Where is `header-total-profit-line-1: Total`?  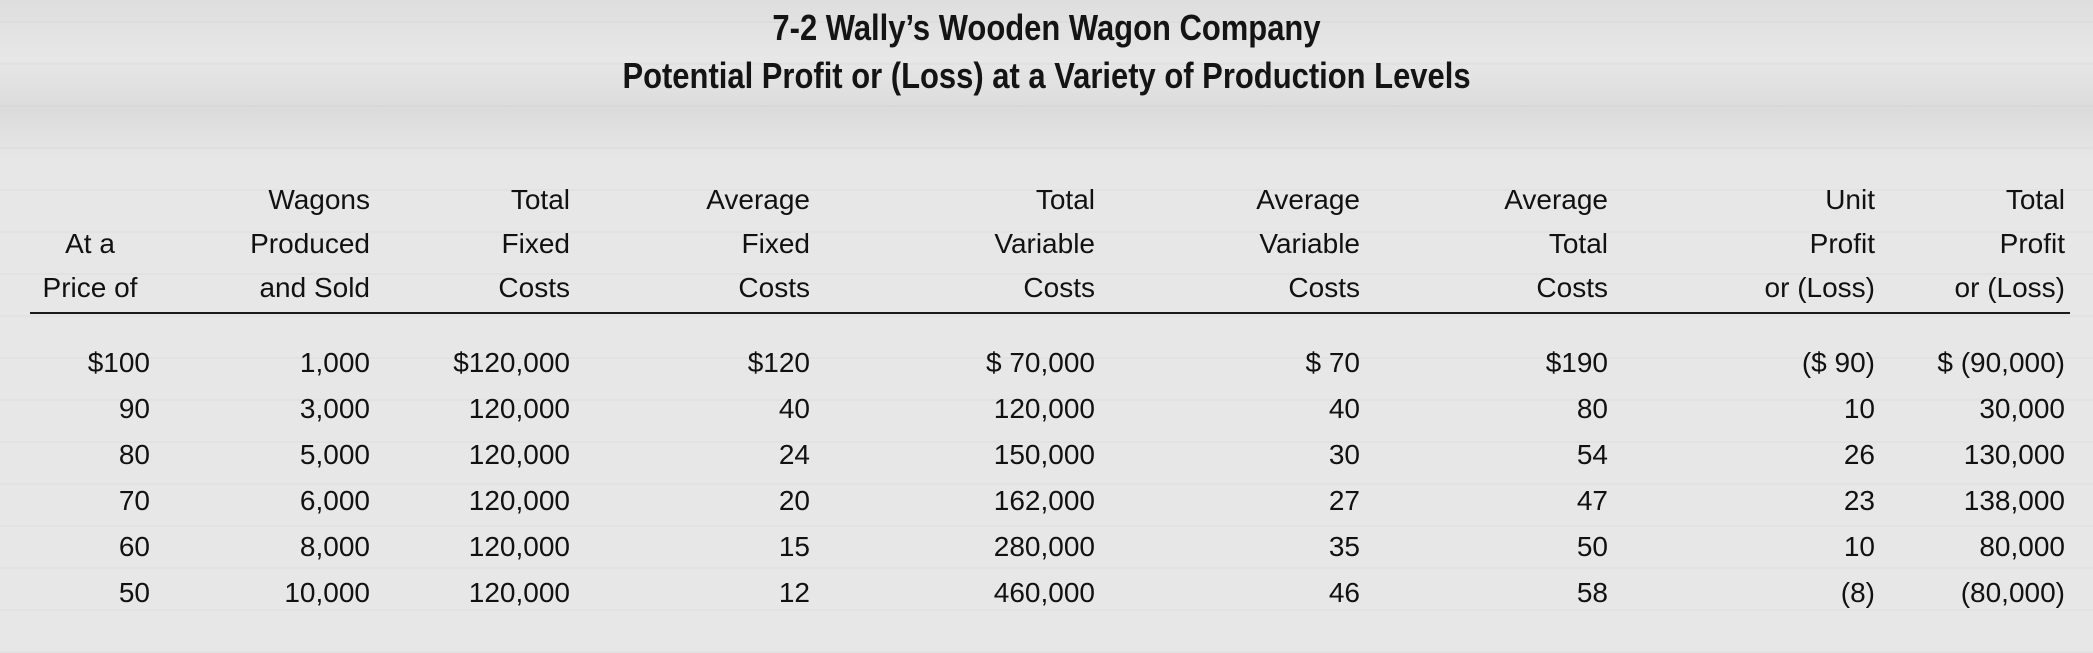
header-total-profit-line-1: Total is located at coordinates (2035, 199).